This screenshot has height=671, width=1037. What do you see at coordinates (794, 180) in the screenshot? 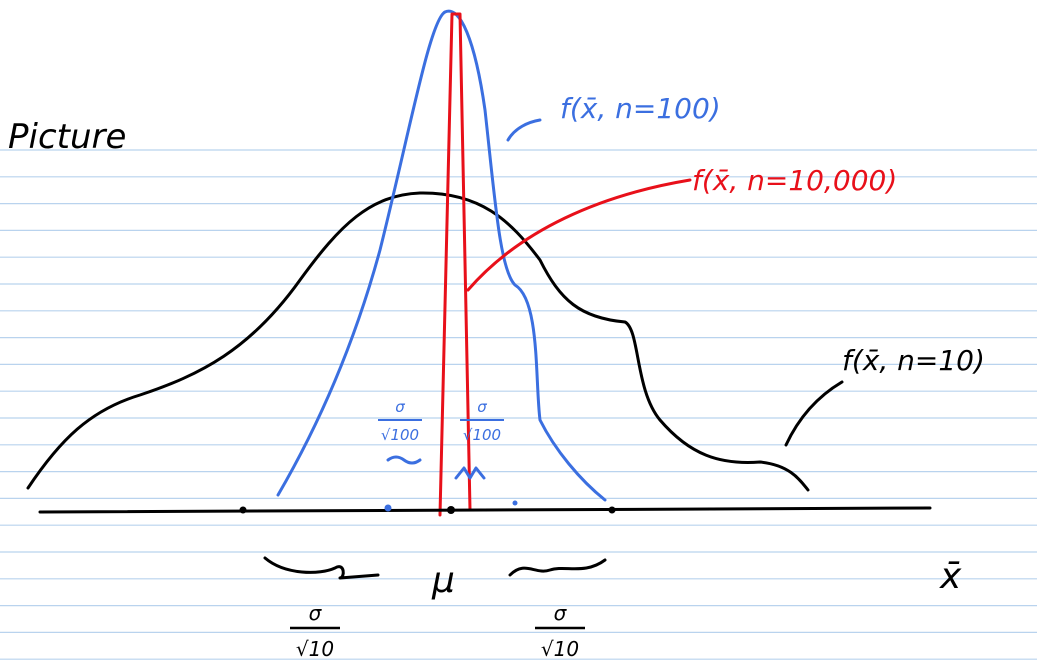
I see `label-n10000: f(x̄, n=10,000)` at bounding box center [794, 180].